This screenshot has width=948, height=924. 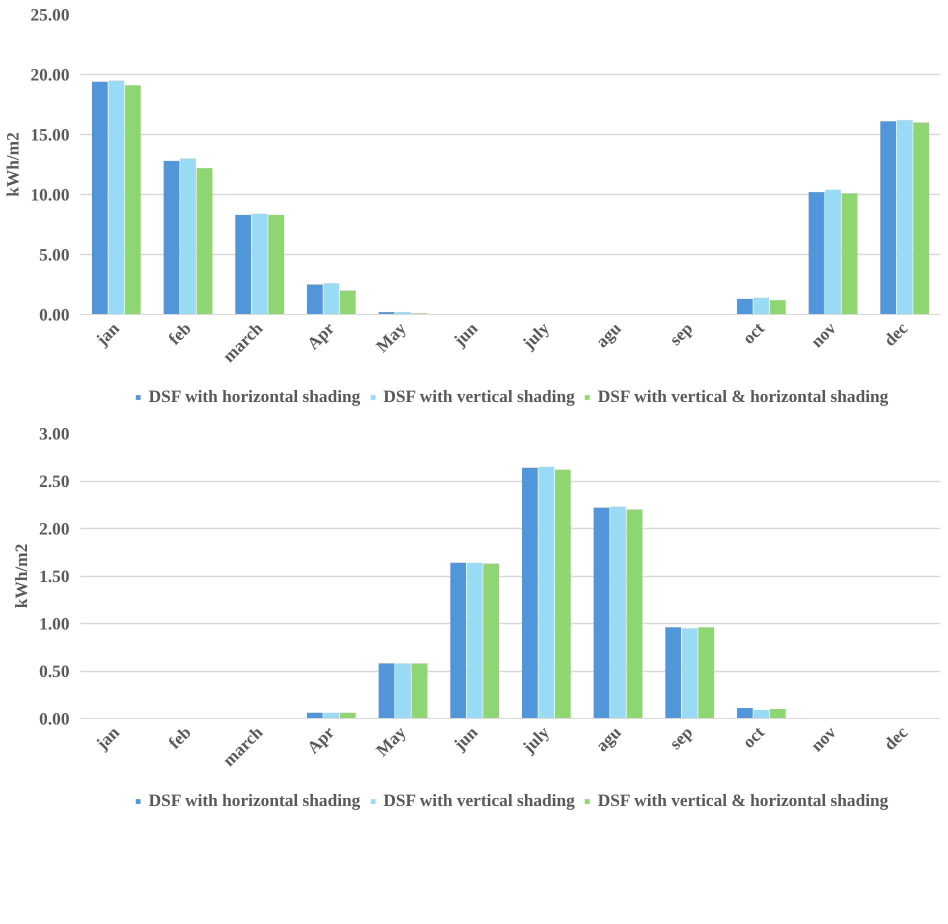 What do you see at coordinates (54, 255) in the screenshot?
I see `y-tick-label: 5.00` at bounding box center [54, 255].